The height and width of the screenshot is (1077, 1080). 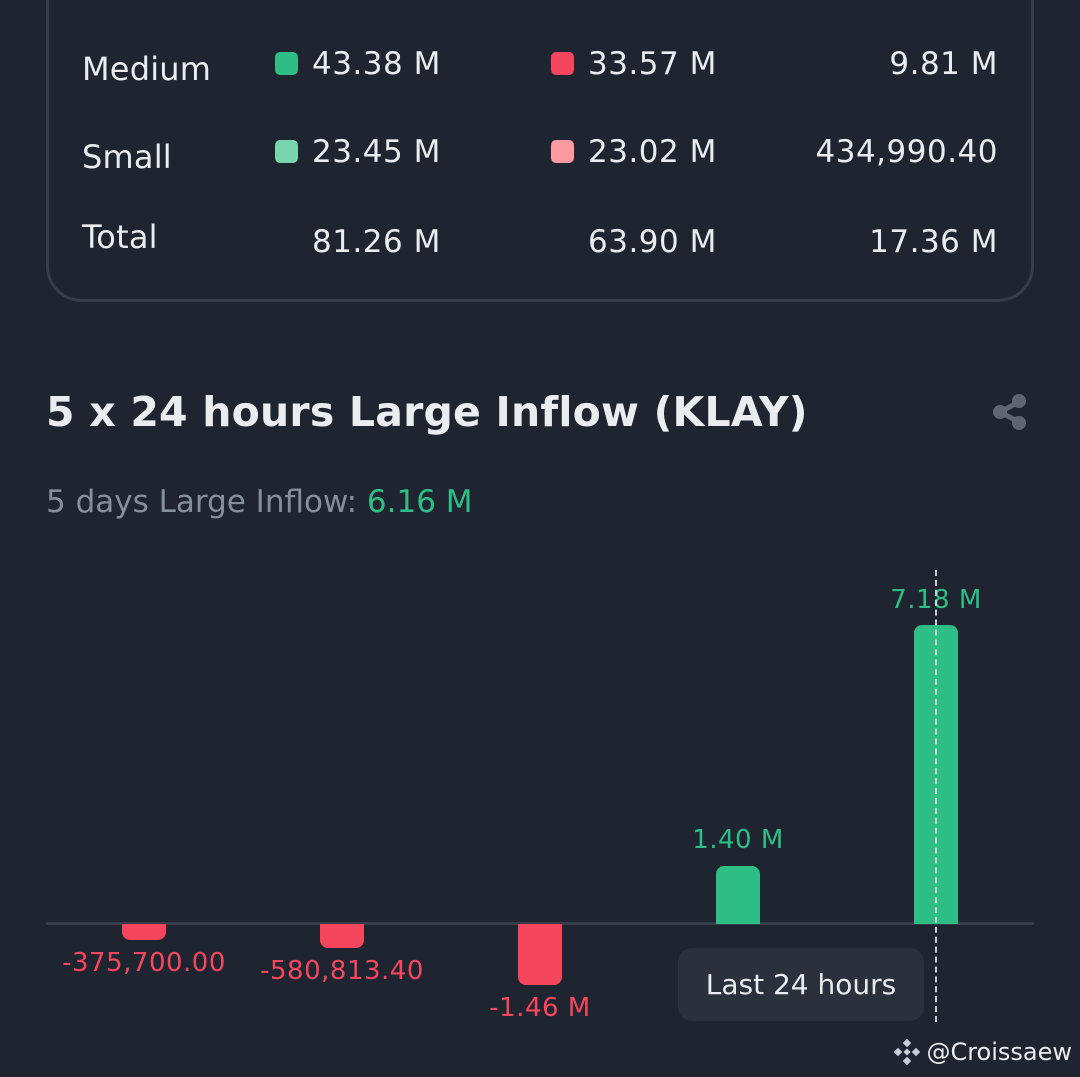 What do you see at coordinates (419, 502) in the screenshot?
I see `summary-value: 6.16 M` at bounding box center [419, 502].